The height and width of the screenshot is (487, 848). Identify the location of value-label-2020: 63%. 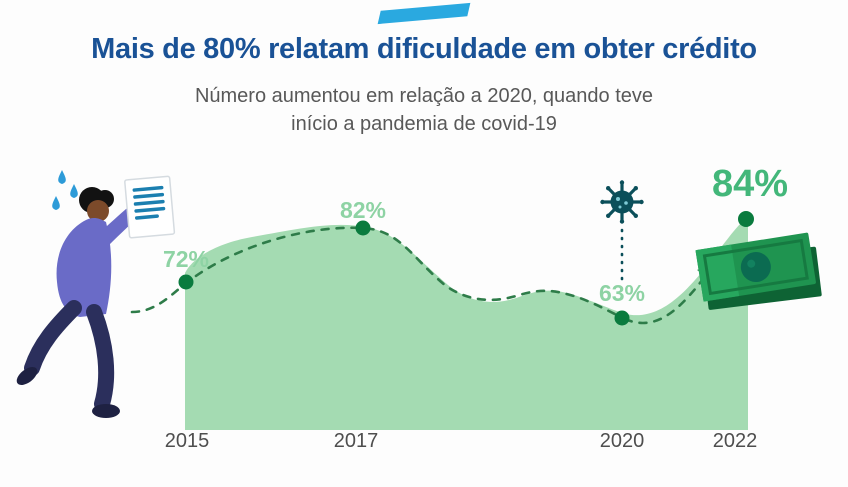
(622, 293).